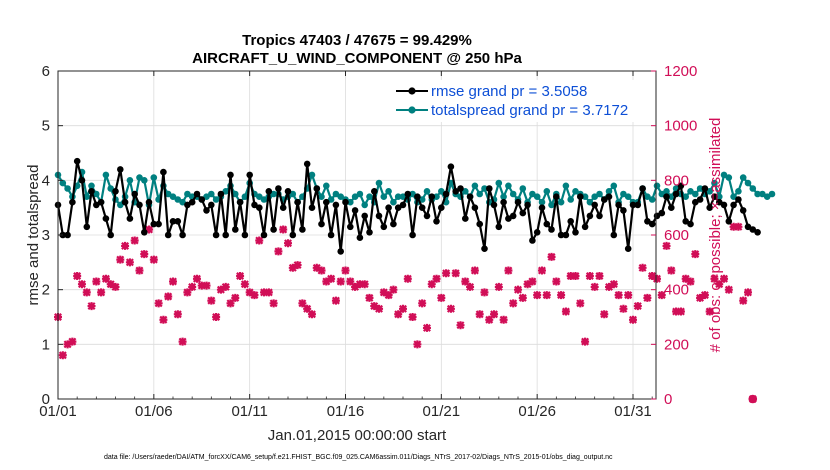 The height and width of the screenshot is (470, 830). I want to click on y-left-tick-label: 3, so click(46, 235).